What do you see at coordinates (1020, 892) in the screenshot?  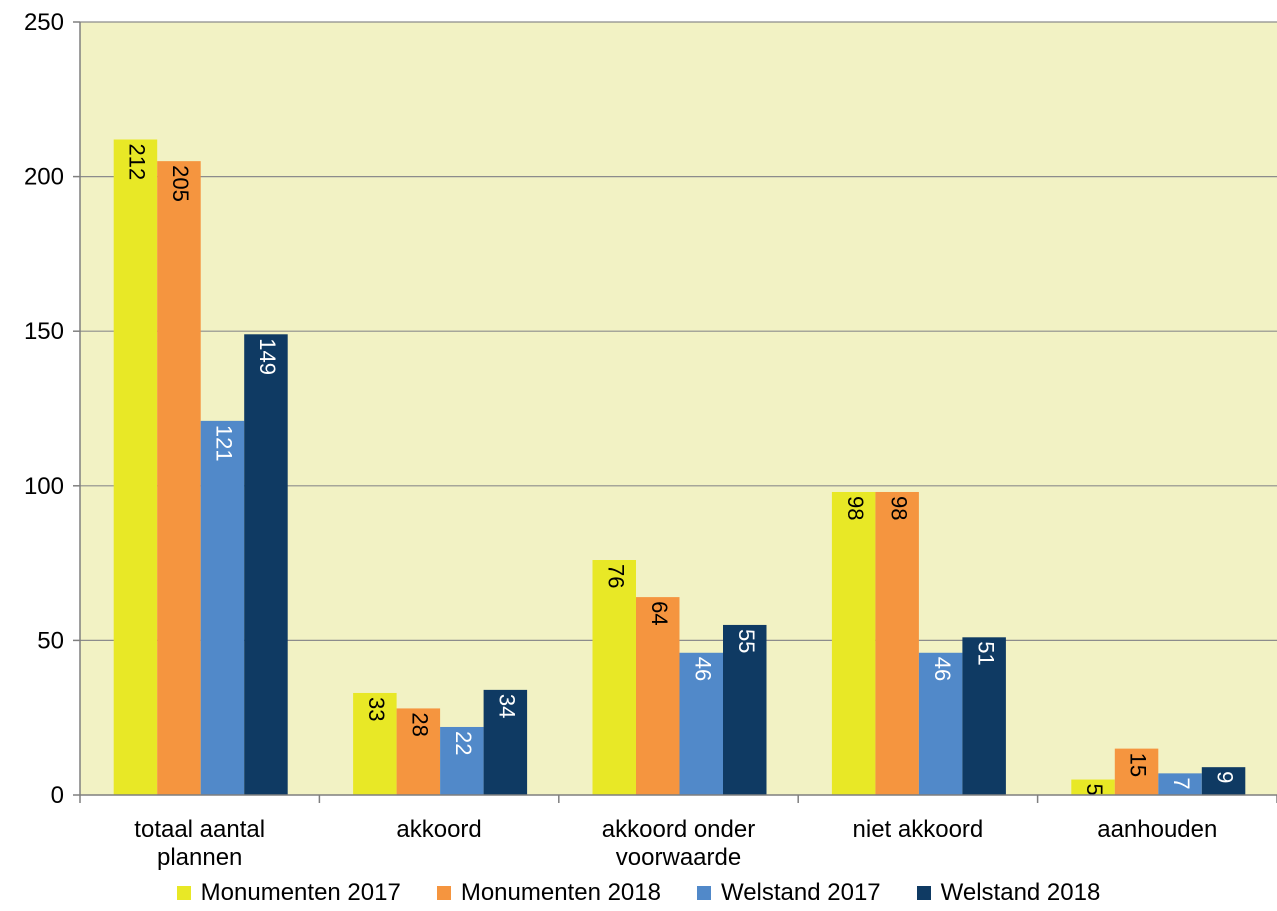 I see `legend-label: Welstand 2018` at bounding box center [1020, 892].